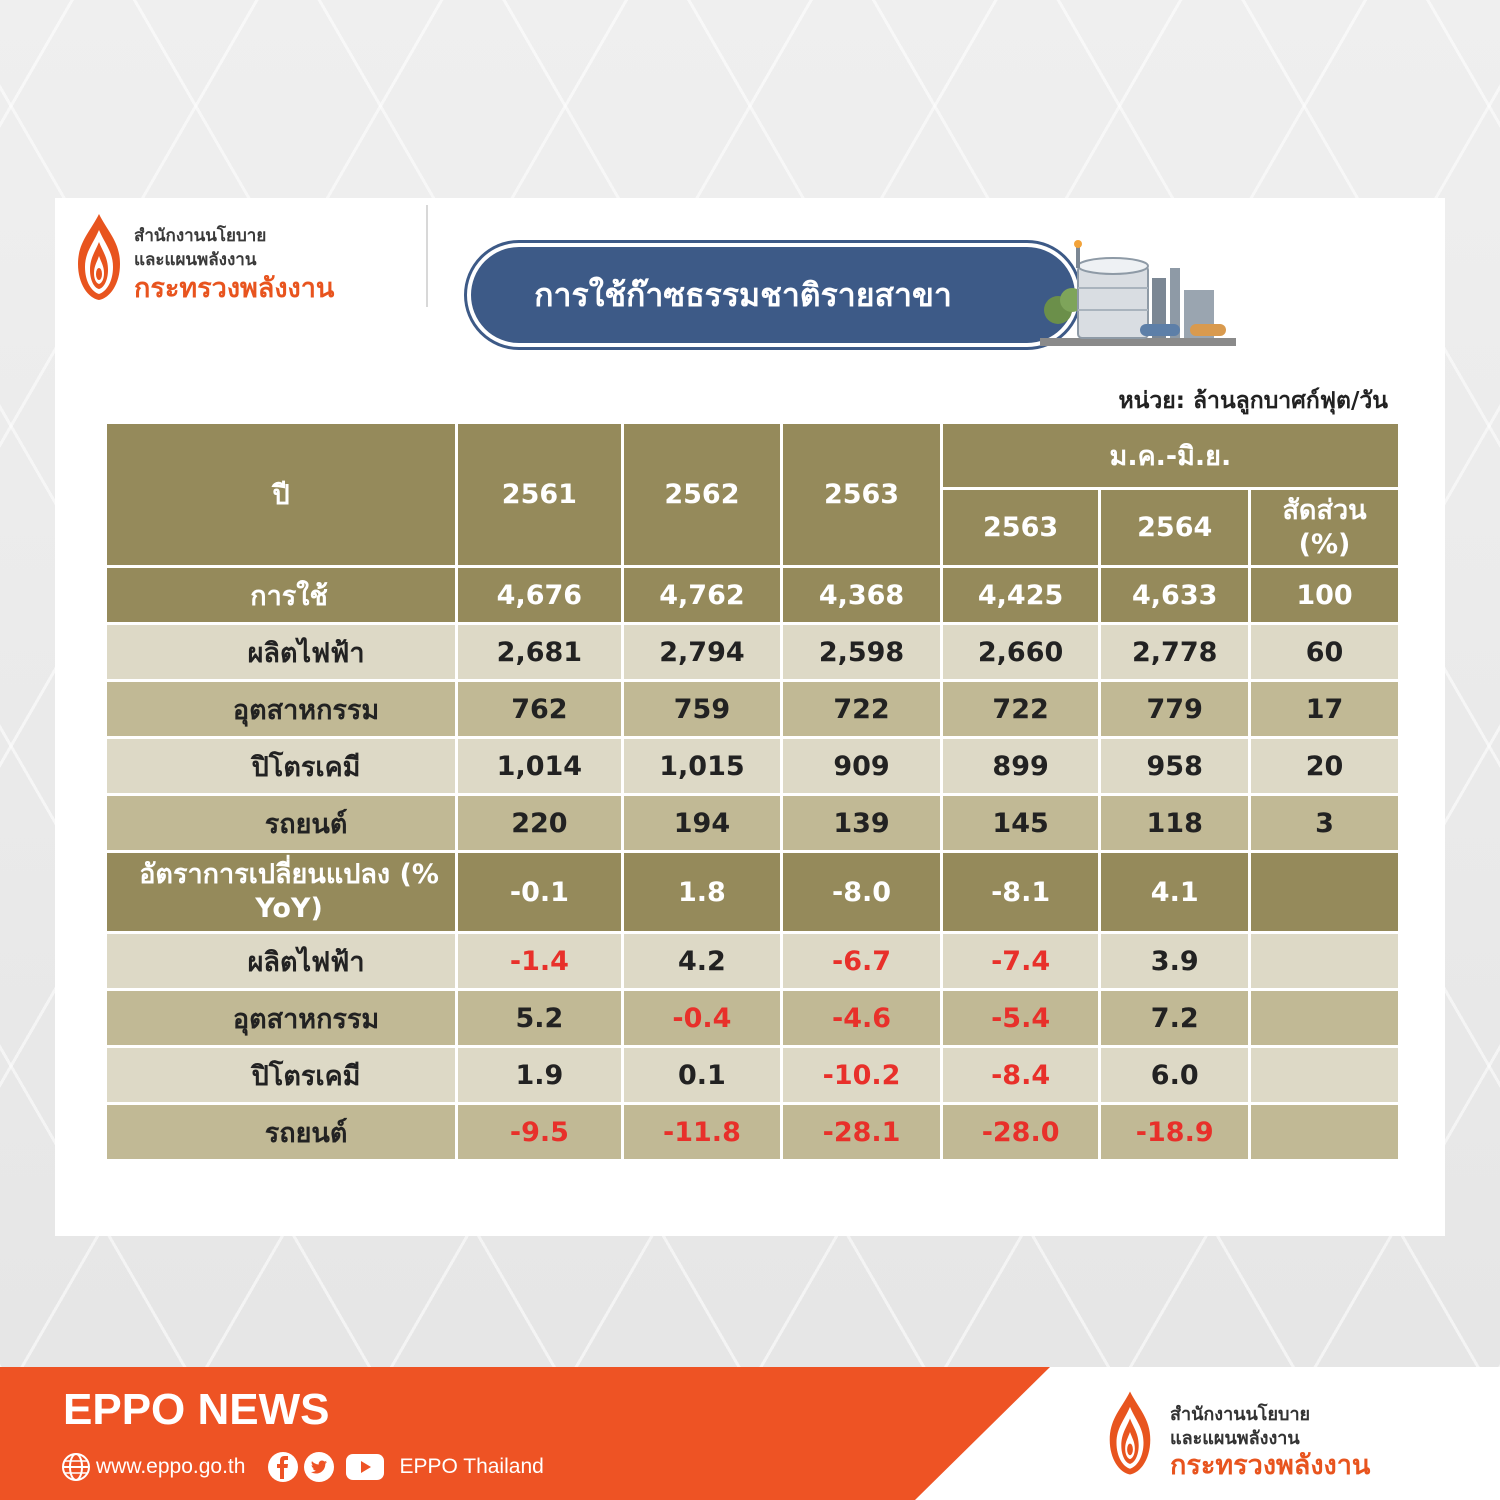 This screenshot has height=1500, width=1500. Describe the element at coordinates (702, 1075) in the screenshot. I see `table-cell: 0.1` at that location.